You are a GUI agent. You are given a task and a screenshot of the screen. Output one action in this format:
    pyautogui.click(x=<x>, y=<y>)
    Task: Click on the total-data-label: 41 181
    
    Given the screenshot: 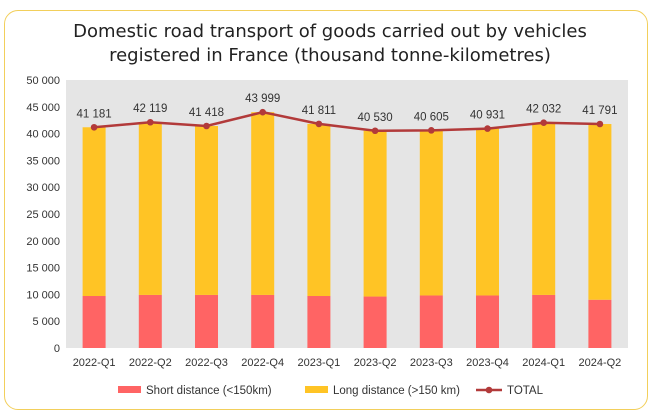 What is the action you would take?
    pyautogui.click(x=94, y=114)
    